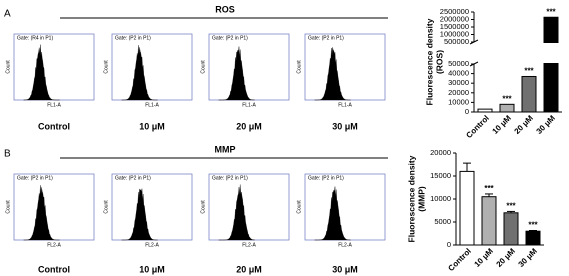 This screenshot has width=569, height=276. I want to click on y-axis-title: (MMP), so click(421, 199).